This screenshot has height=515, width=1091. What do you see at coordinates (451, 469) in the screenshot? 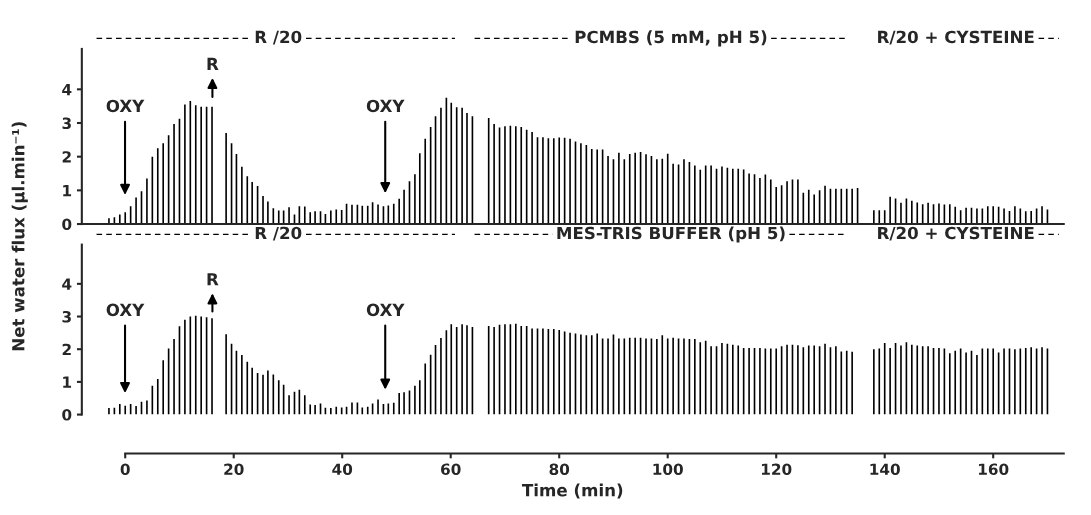
I see `x-tick-label: 60` at bounding box center [451, 469].